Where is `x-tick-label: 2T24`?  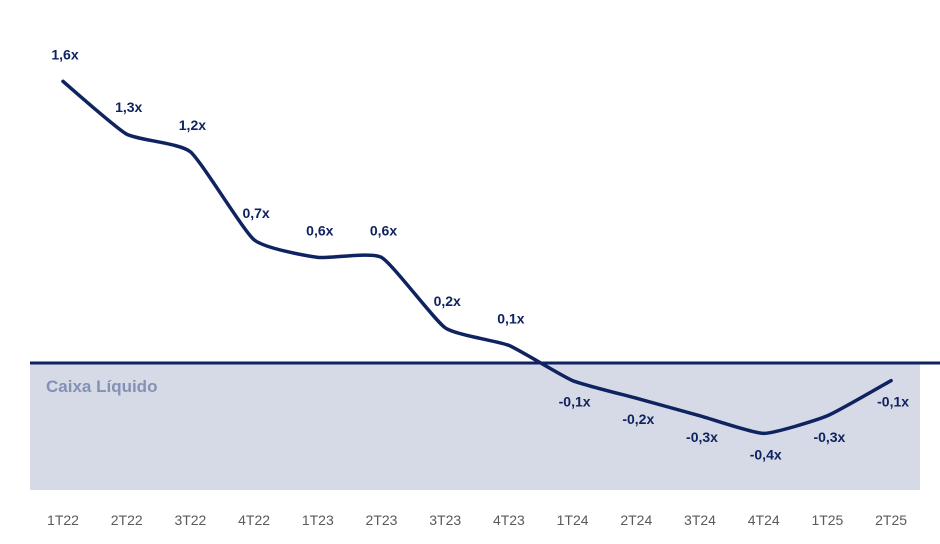
x-tick-label: 2T24 is located at coordinates (636, 520).